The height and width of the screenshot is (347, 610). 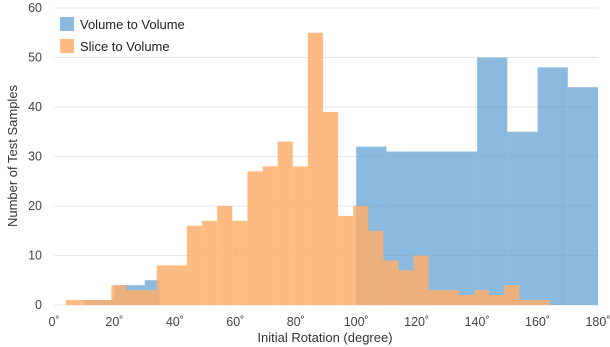 What do you see at coordinates (35, 8) in the screenshot?
I see `y-tick-label: 60` at bounding box center [35, 8].